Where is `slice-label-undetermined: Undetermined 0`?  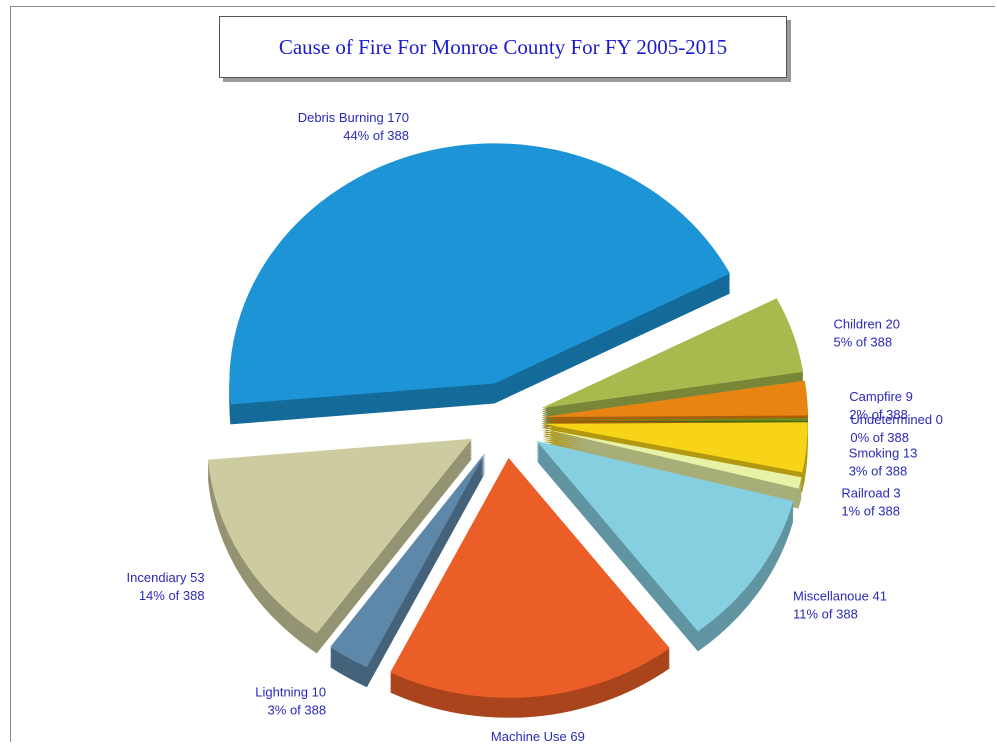
slice-label-undetermined: Undetermined 0 is located at coordinates (896, 419).